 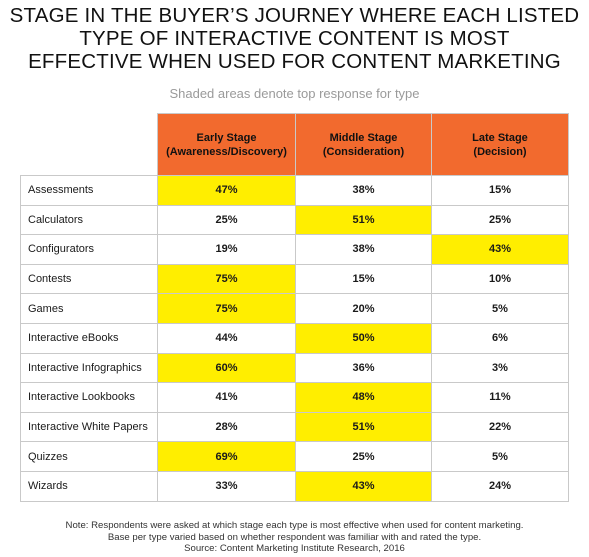 What do you see at coordinates (500, 279) in the screenshot?
I see `value-cell: 10%` at bounding box center [500, 279].